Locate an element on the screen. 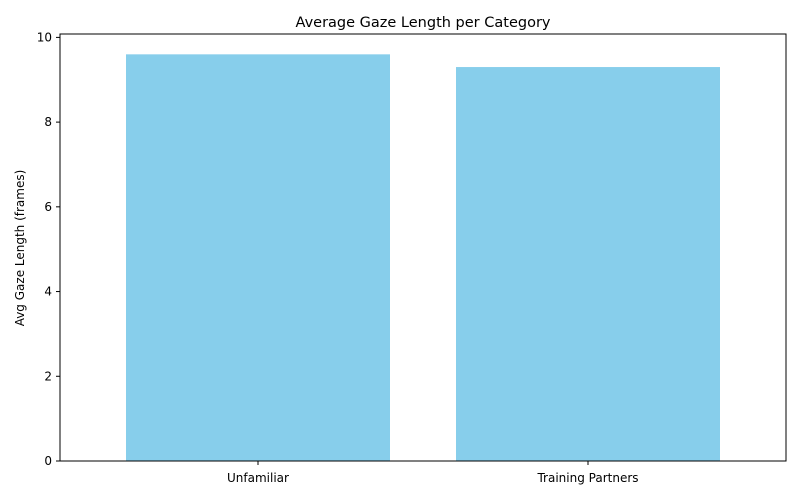 This screenshot has width=800, height=500. y-tick-label: 4 is located at coordinates (48, 292).